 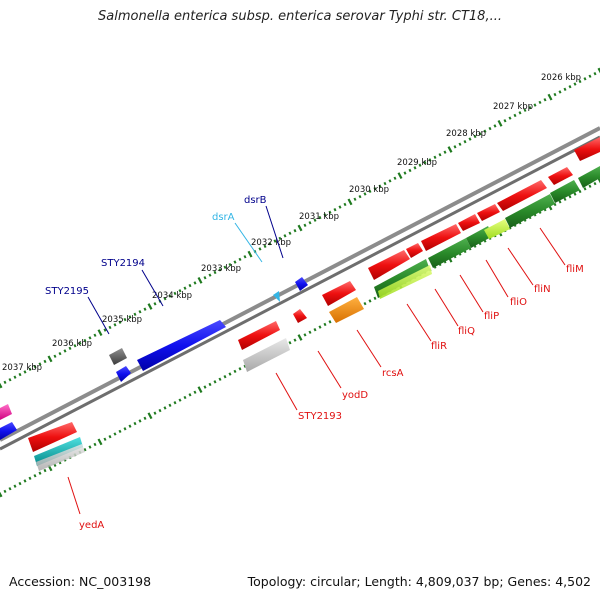 I want to click on accession-text: Accession: NC_003198, so click(x=80, y=581).